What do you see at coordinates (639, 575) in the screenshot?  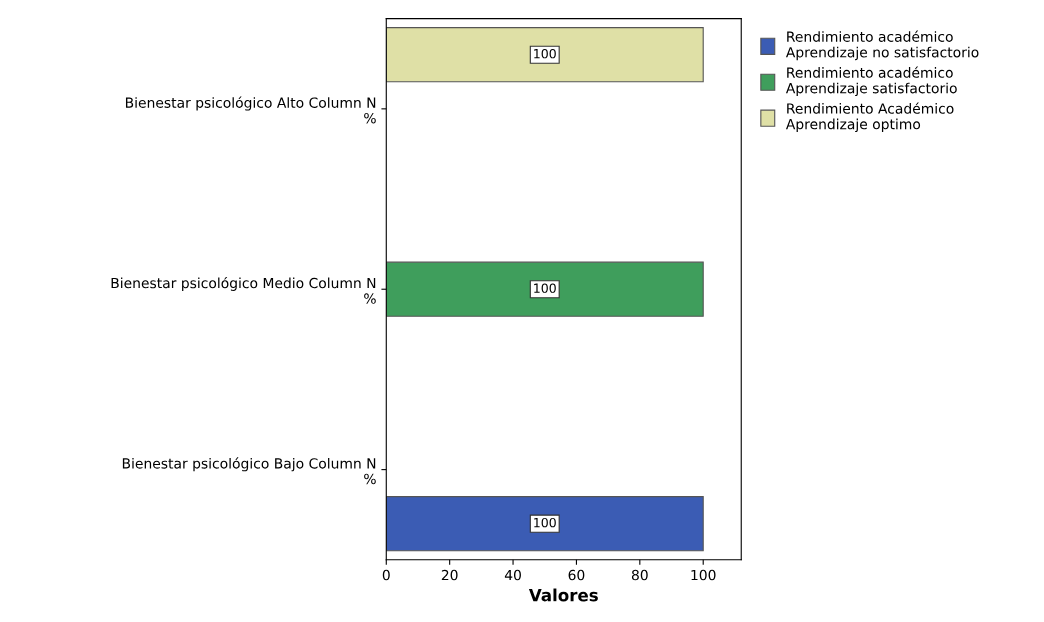 I see `x-tick-label: 80` at bounding box center [639, 575].